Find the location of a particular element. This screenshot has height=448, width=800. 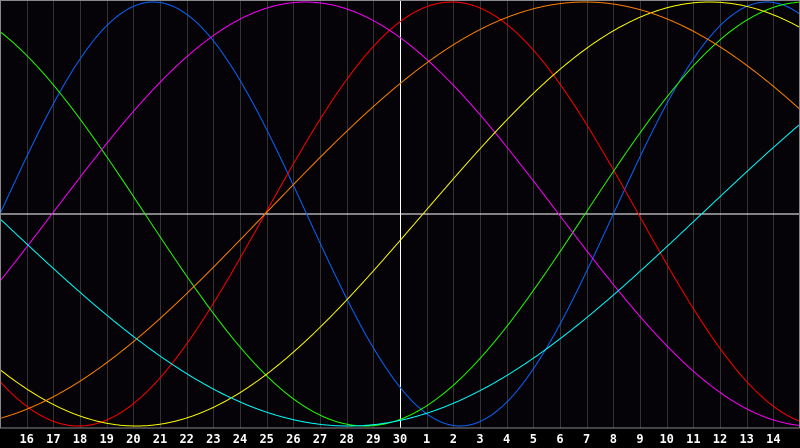

x-tick-label: 23 is located at coordinates (213, 439).